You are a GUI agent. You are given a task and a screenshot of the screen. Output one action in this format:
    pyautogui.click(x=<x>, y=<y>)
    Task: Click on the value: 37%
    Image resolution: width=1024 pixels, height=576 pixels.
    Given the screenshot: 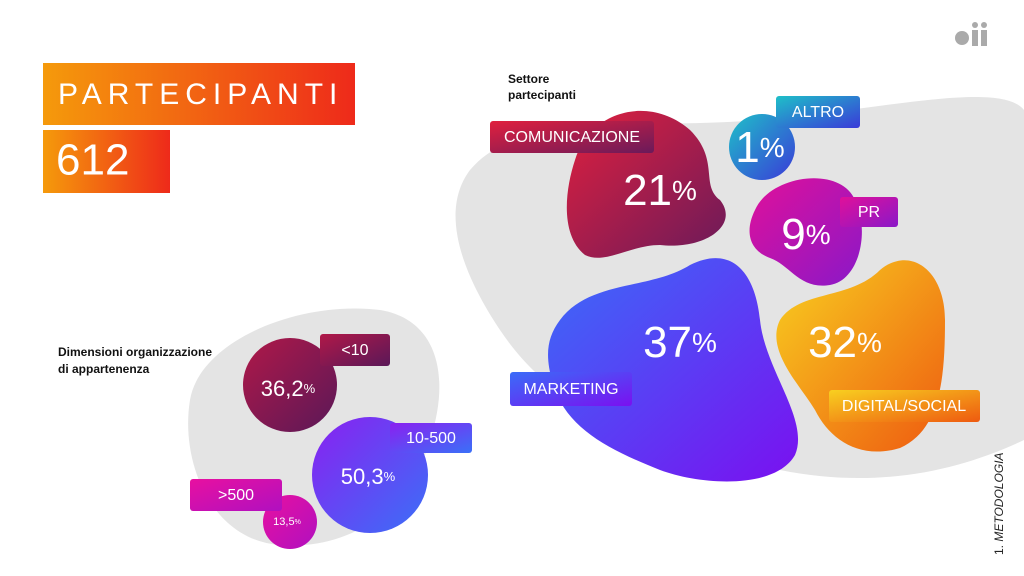 What is the action you would take?
    pyautogui.click(x=680, y=342)
    